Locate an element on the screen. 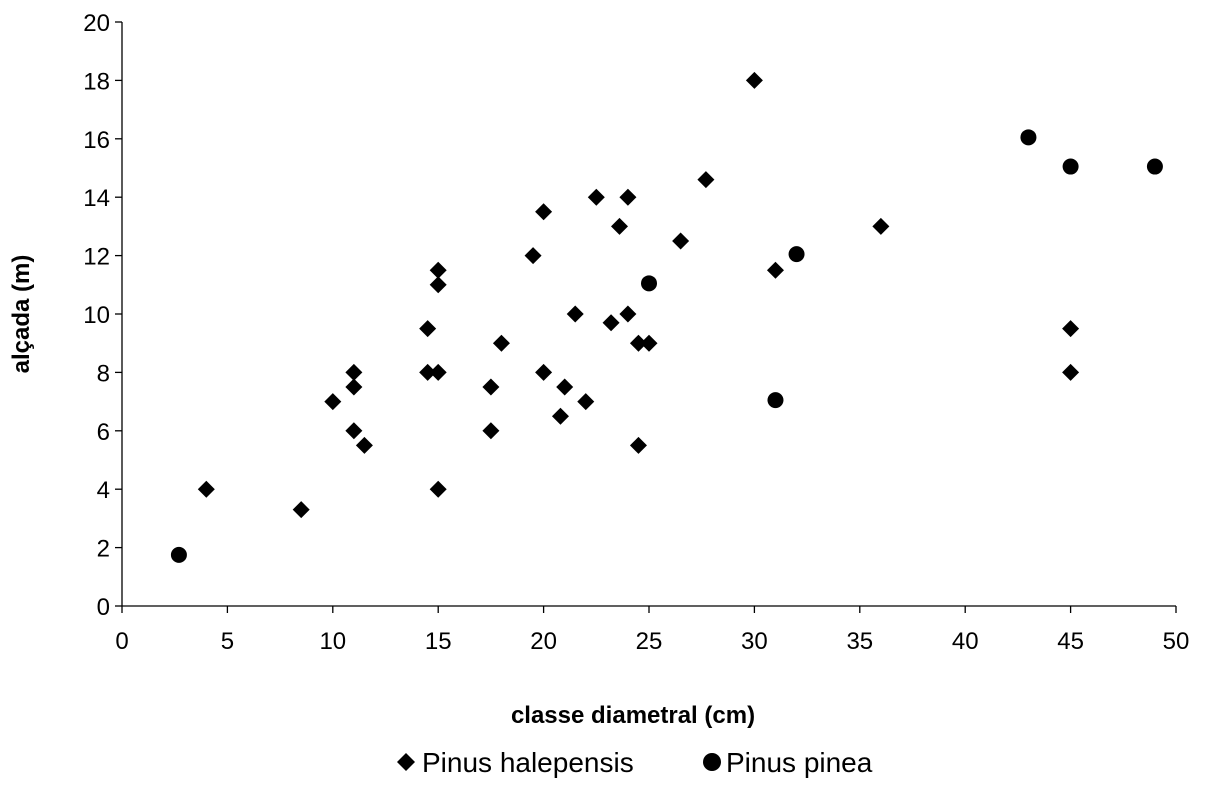  y-tick-label: 10 is located at coordinates (96, 315).